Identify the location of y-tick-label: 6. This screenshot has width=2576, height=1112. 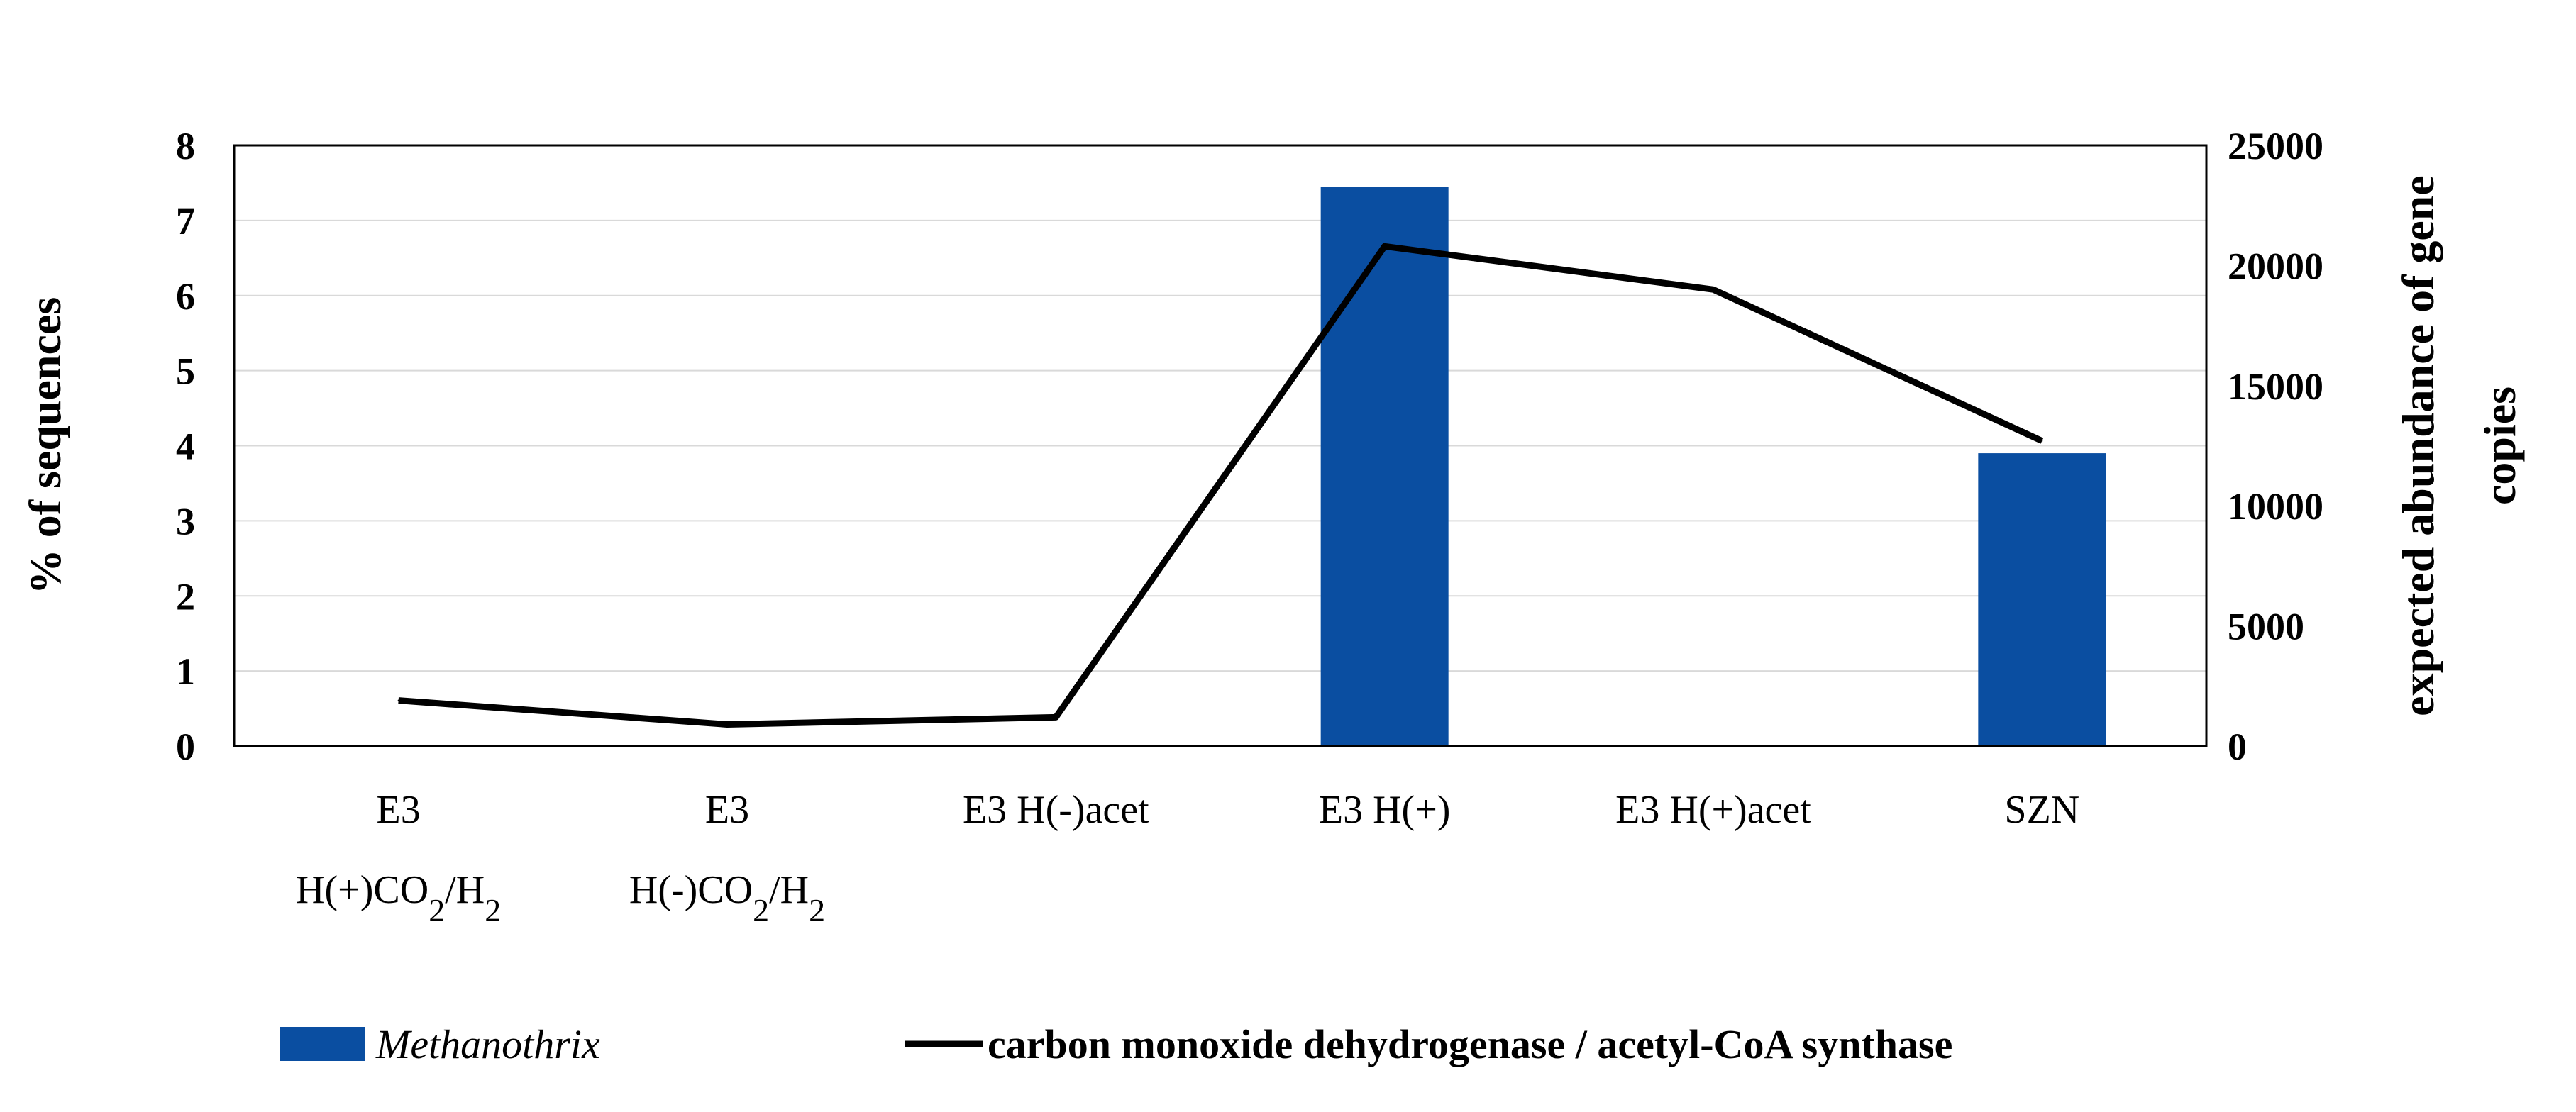
(185, 296).